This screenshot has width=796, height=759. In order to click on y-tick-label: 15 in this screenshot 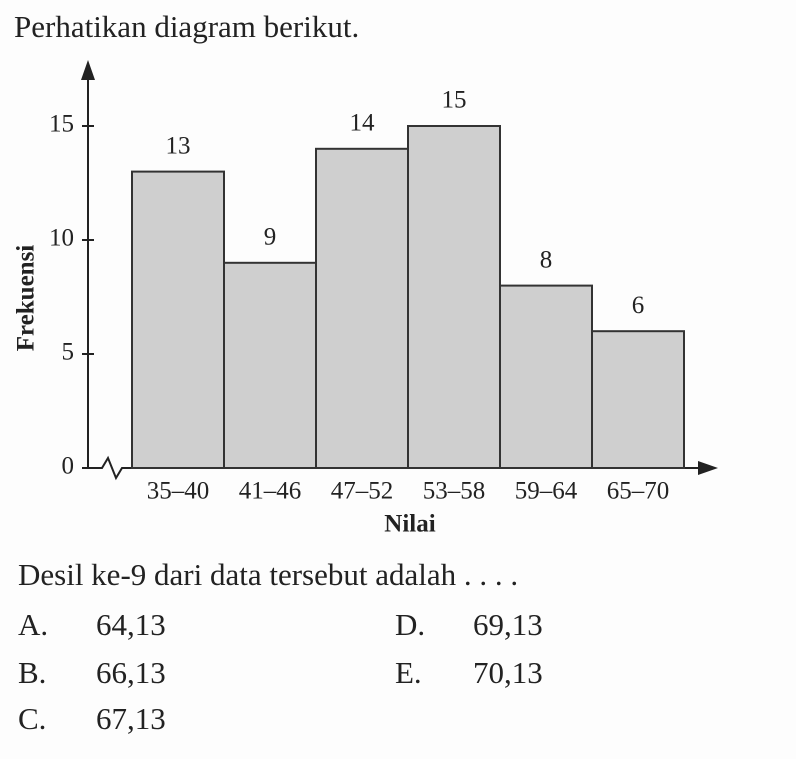, I will do `click(61, 124)`.